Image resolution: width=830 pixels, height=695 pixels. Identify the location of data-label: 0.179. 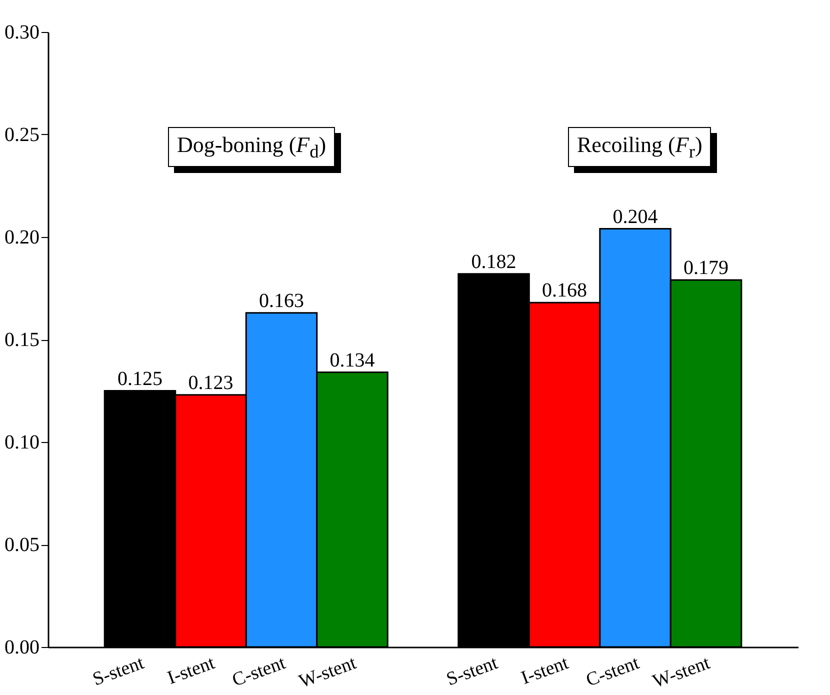
(706, 268).